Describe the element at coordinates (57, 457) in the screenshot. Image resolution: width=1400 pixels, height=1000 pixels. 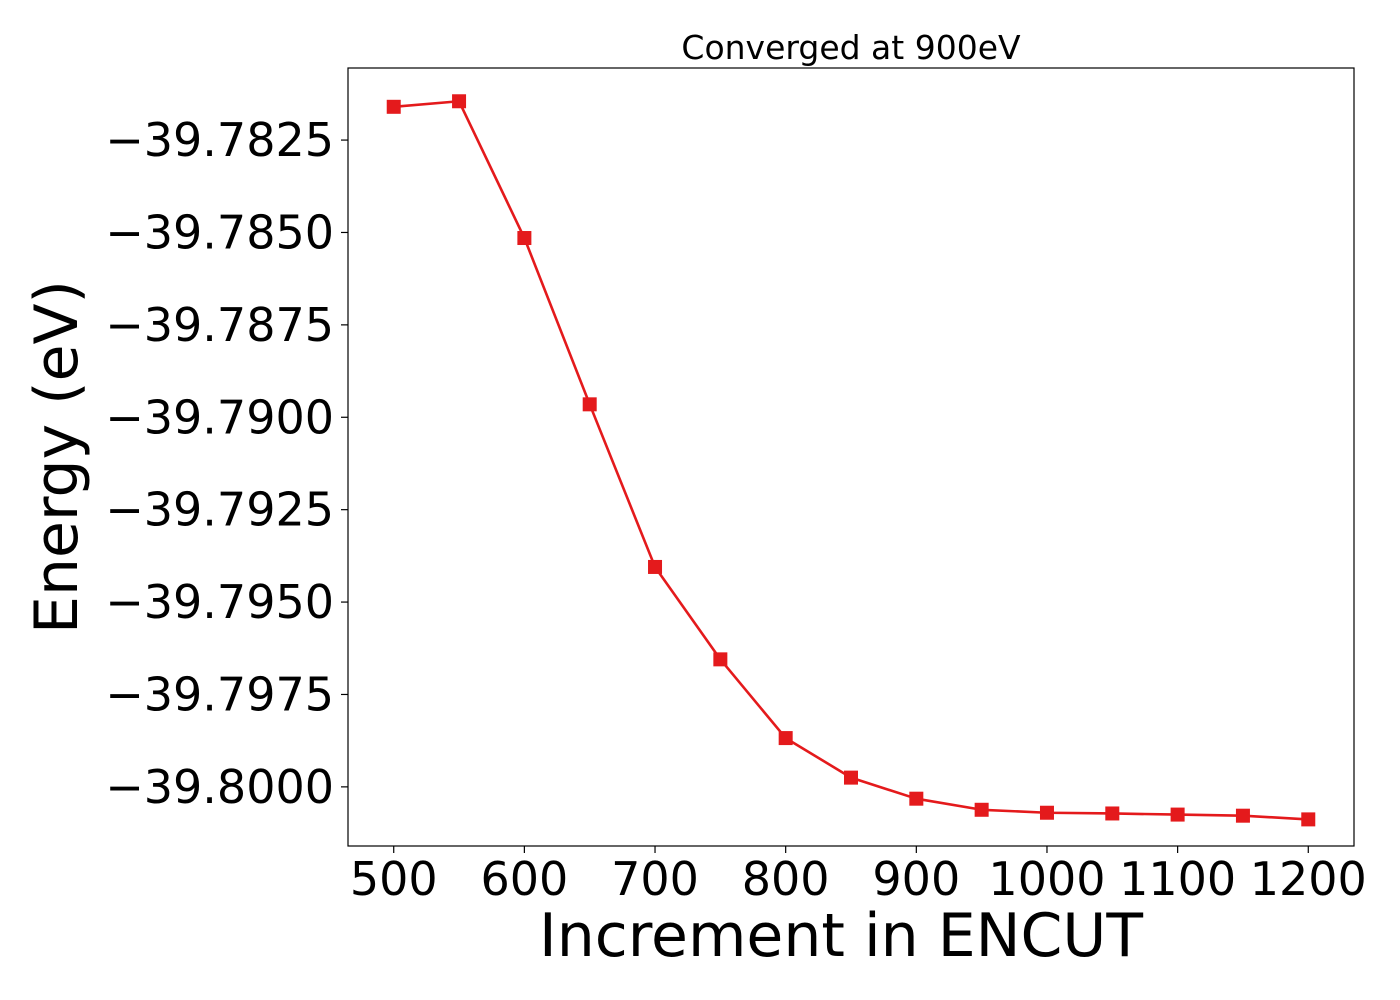
I see `y-axis-label: Energy (eV)` at that location.